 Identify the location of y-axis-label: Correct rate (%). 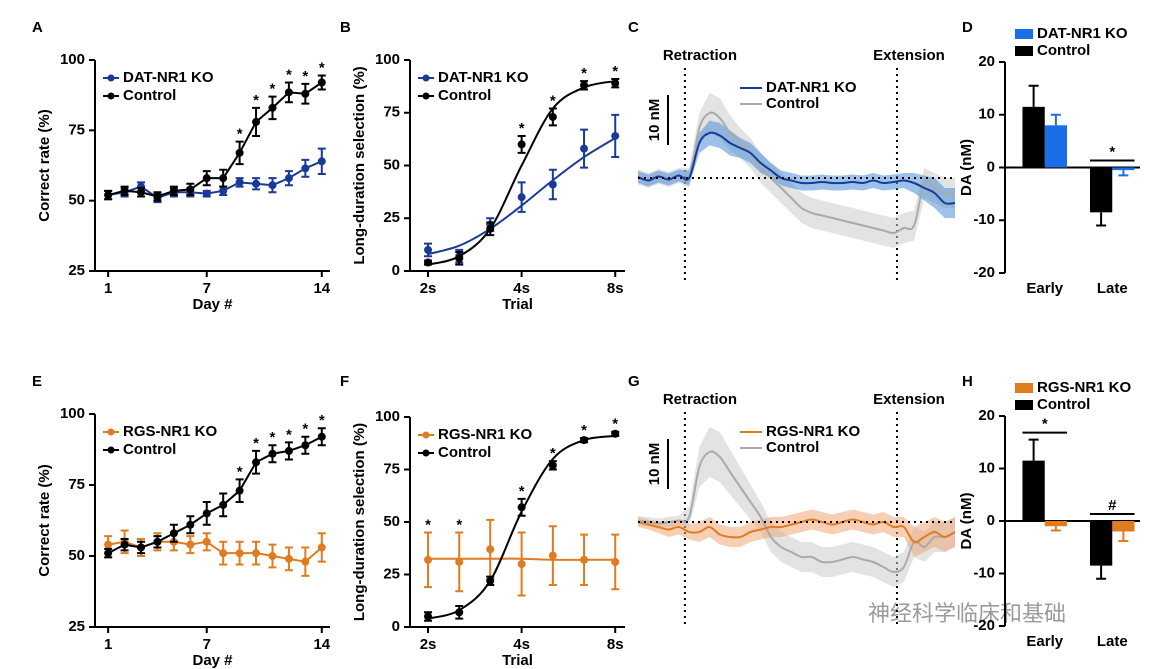
(44, 165).